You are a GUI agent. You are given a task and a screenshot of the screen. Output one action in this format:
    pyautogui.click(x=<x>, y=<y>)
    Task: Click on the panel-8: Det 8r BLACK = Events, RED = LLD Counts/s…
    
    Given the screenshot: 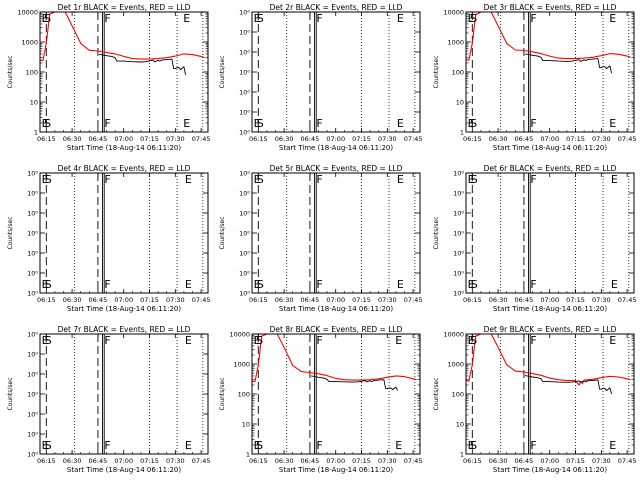 What is the action you would take?
    pyautogui.click(x=320, y=399)
    